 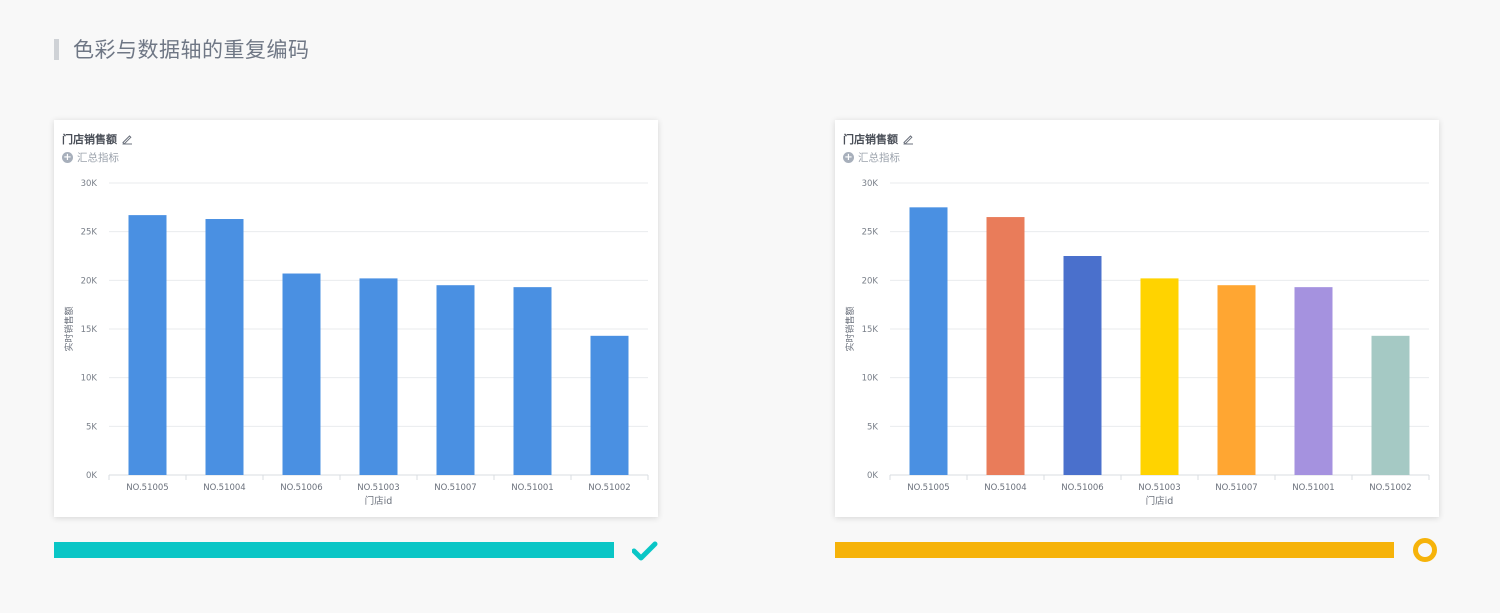 I want to click on status-bar-neutral, so click(x=1114, y=550).